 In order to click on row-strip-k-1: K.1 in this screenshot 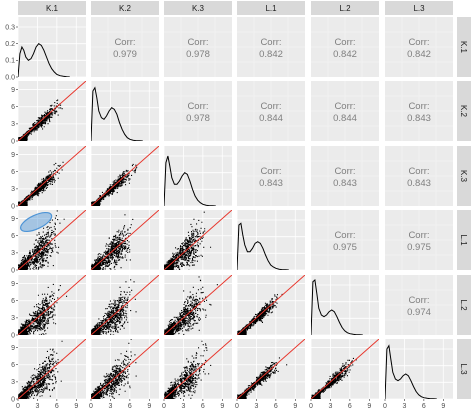, I will do `click(464, 47)`.